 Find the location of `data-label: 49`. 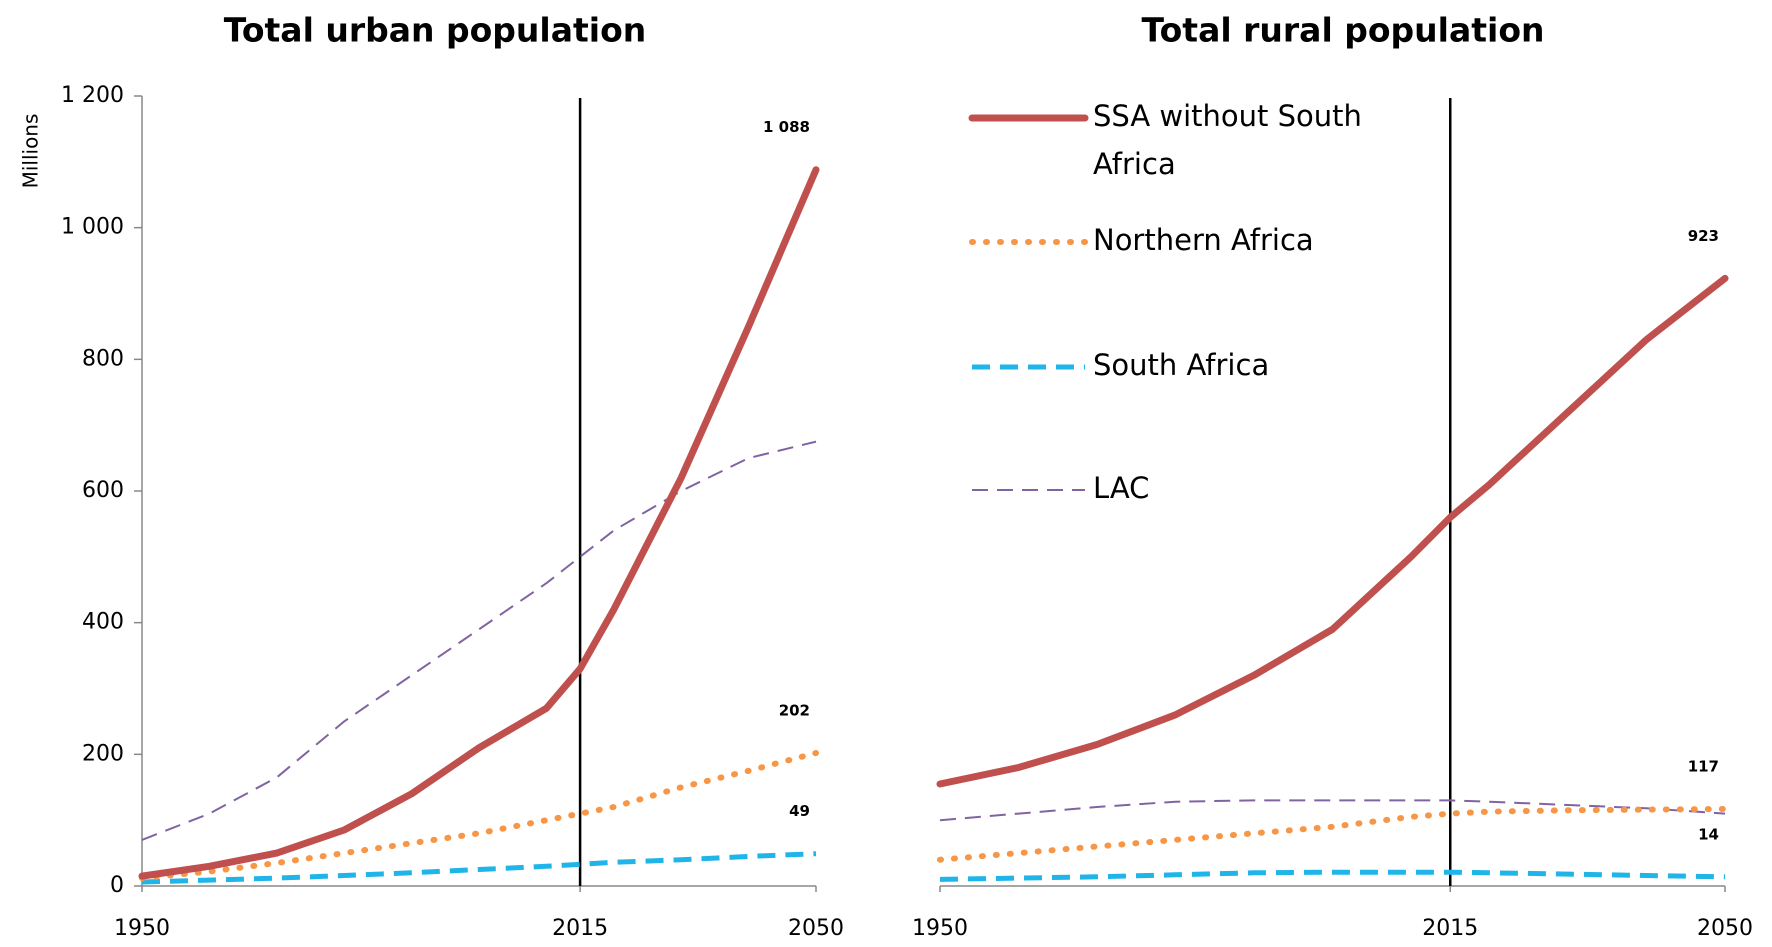

data-label: 49 is located at coordinates (799, 811).